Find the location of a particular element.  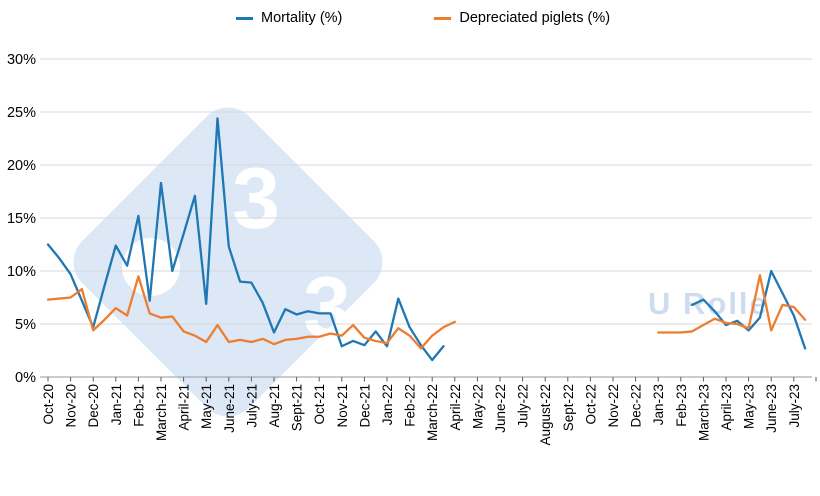

x-axis-label: May-21 is located at coordinates (206, 406).